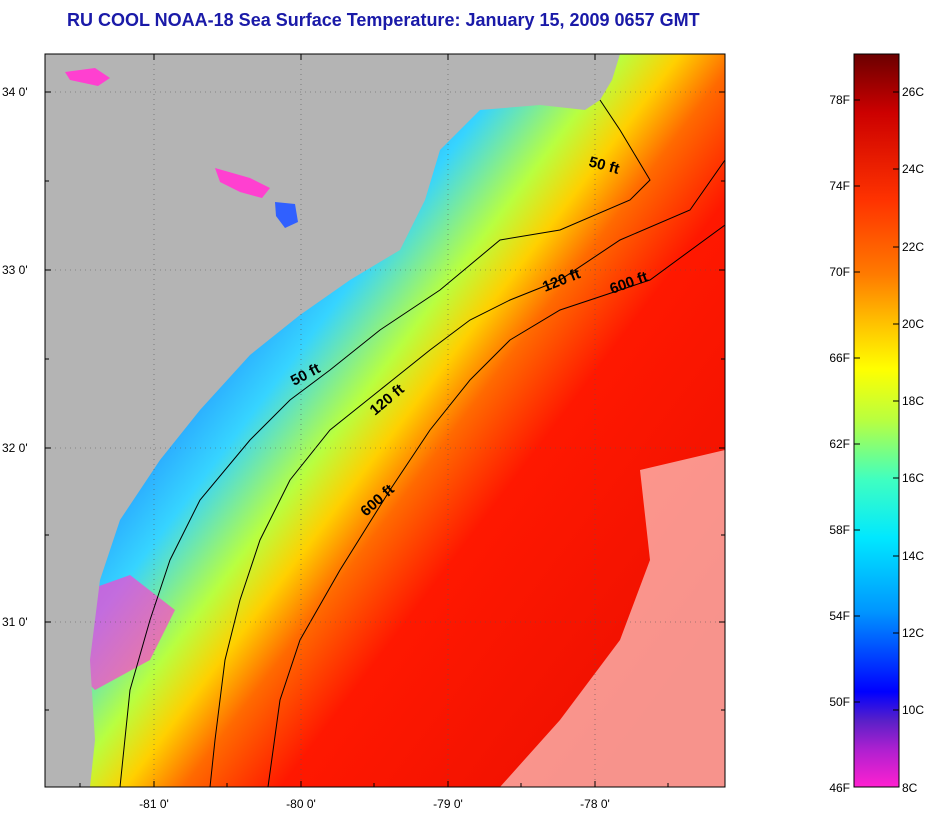 The height and width of the screenshot is (817, 928). I want to click on colorbar-ticks, so click(876, 401).